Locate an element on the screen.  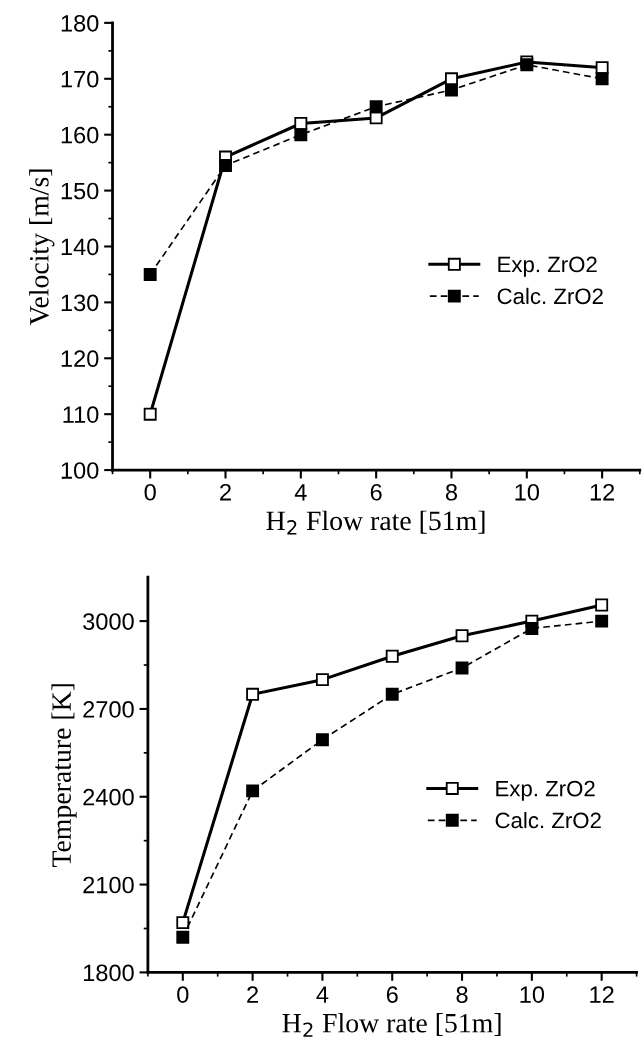
y-tick-label: 2100 is located at coordinates (108, 885).